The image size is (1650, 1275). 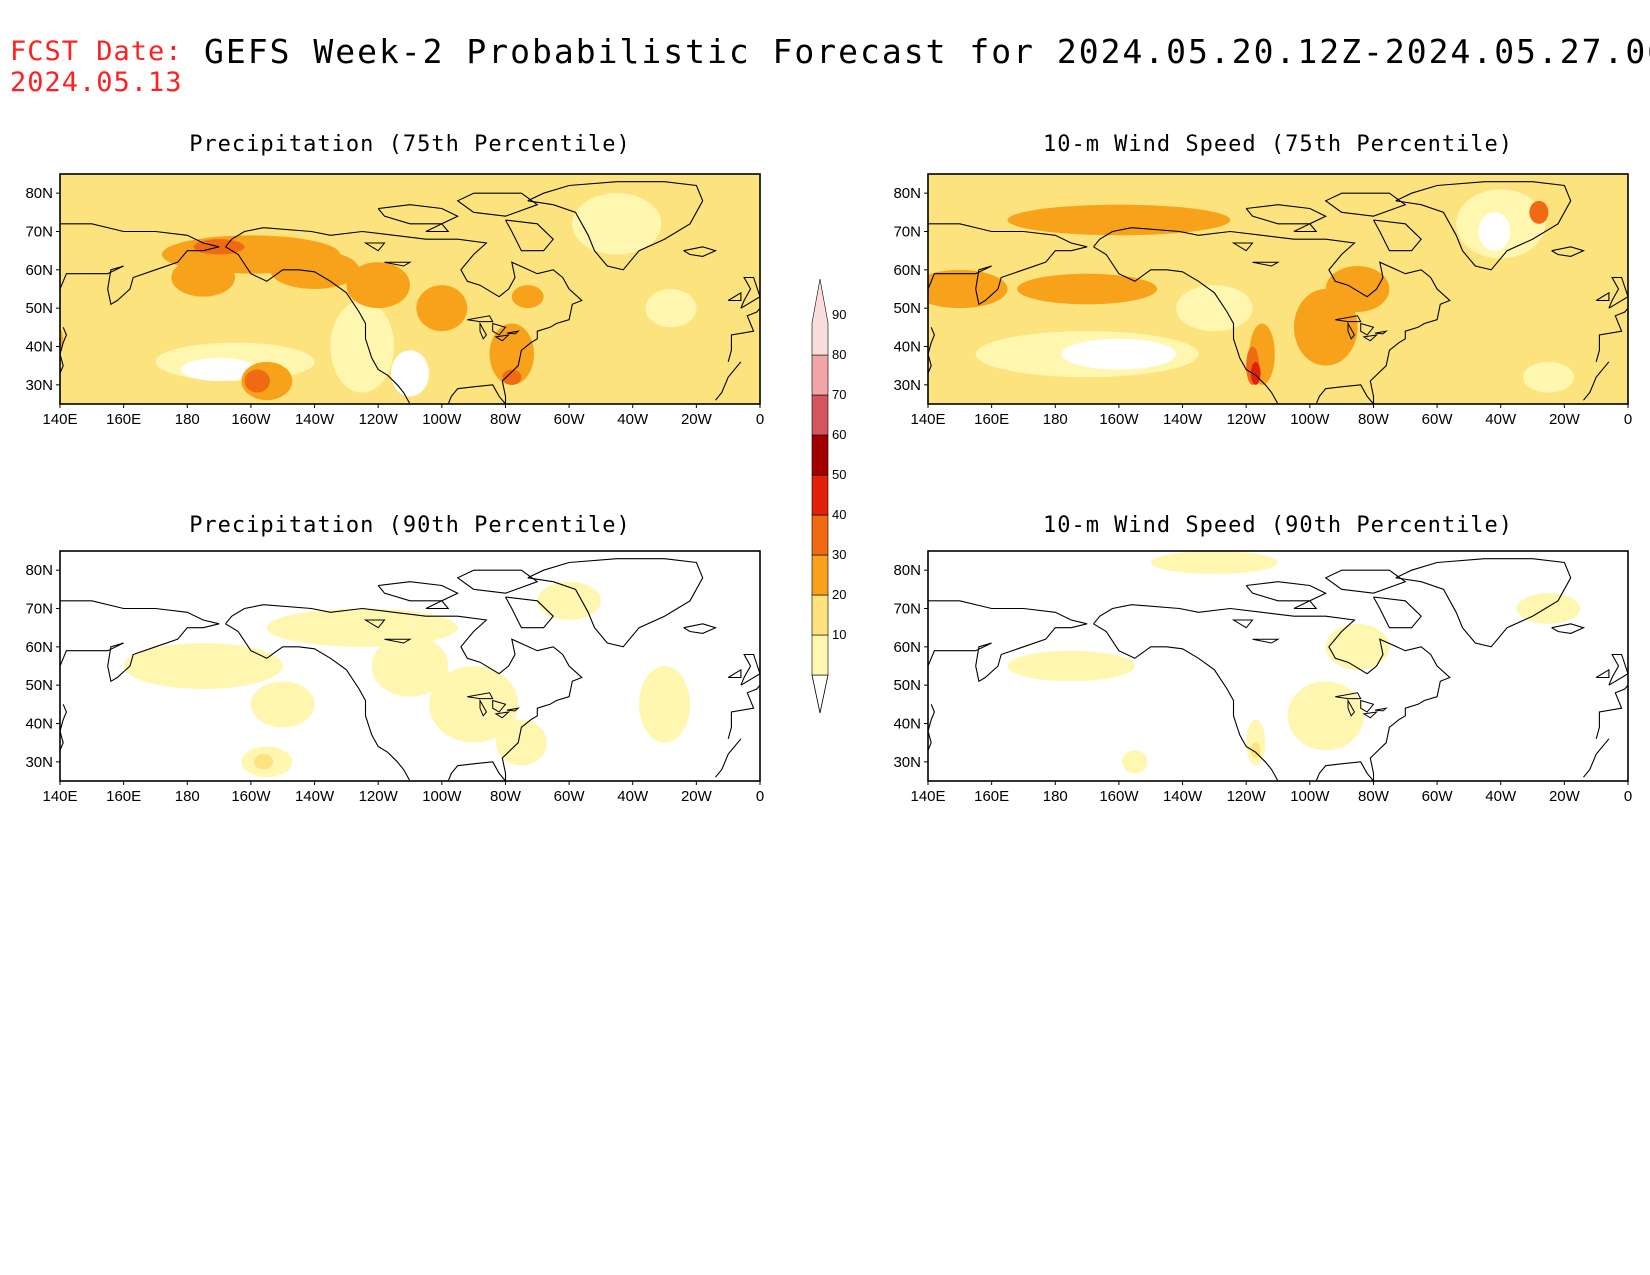 What do you see at coordinates (839, 354) in the screenshot?
I see `colorbar-label: 80` at bounding box center [839, 354].